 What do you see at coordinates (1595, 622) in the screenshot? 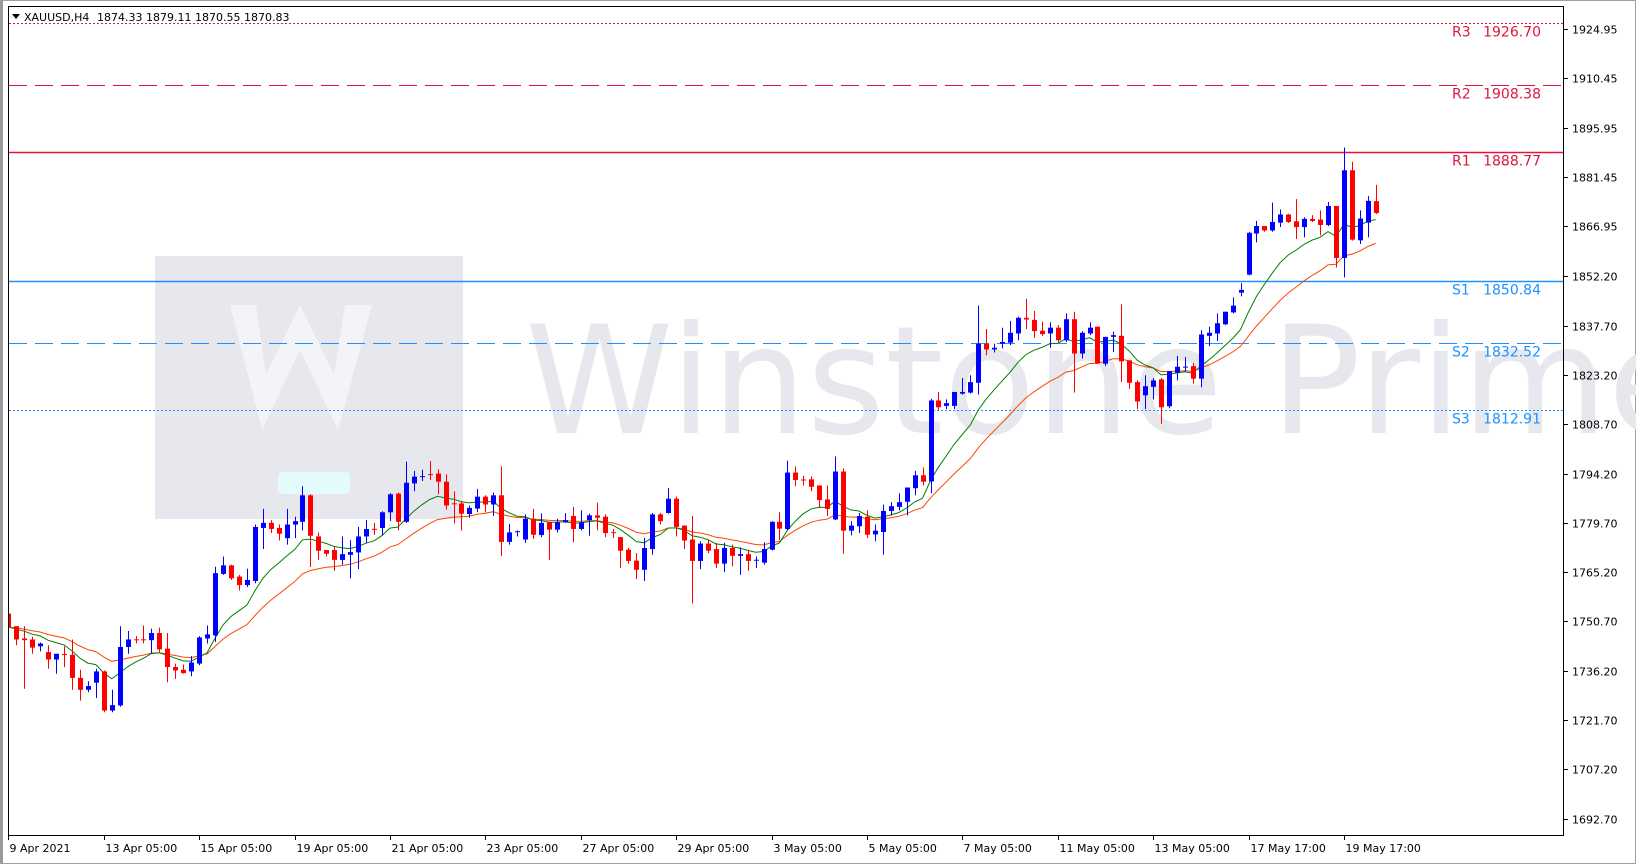
I see `price-tick-label: 1750.70` at bounding box center [1595, 622].